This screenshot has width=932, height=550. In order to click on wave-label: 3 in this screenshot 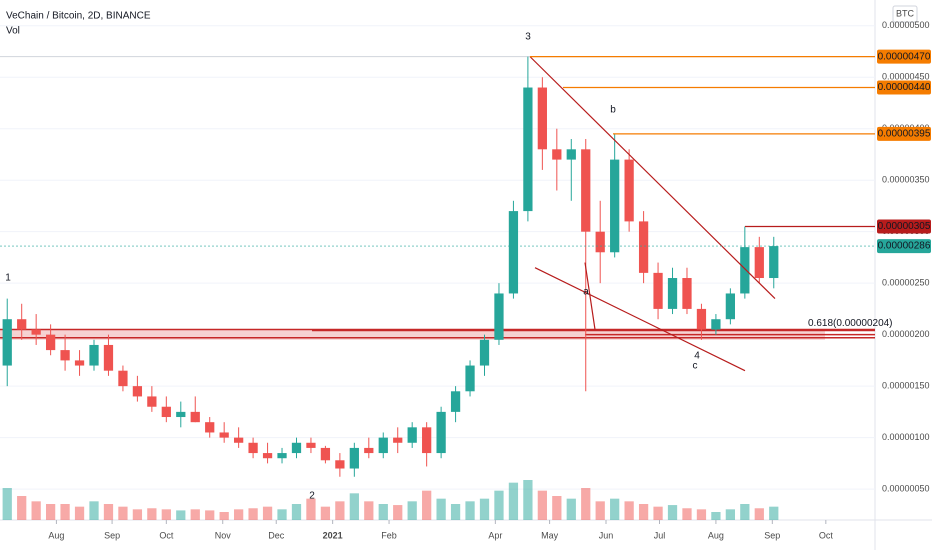, I will do `click(528, 37)`.